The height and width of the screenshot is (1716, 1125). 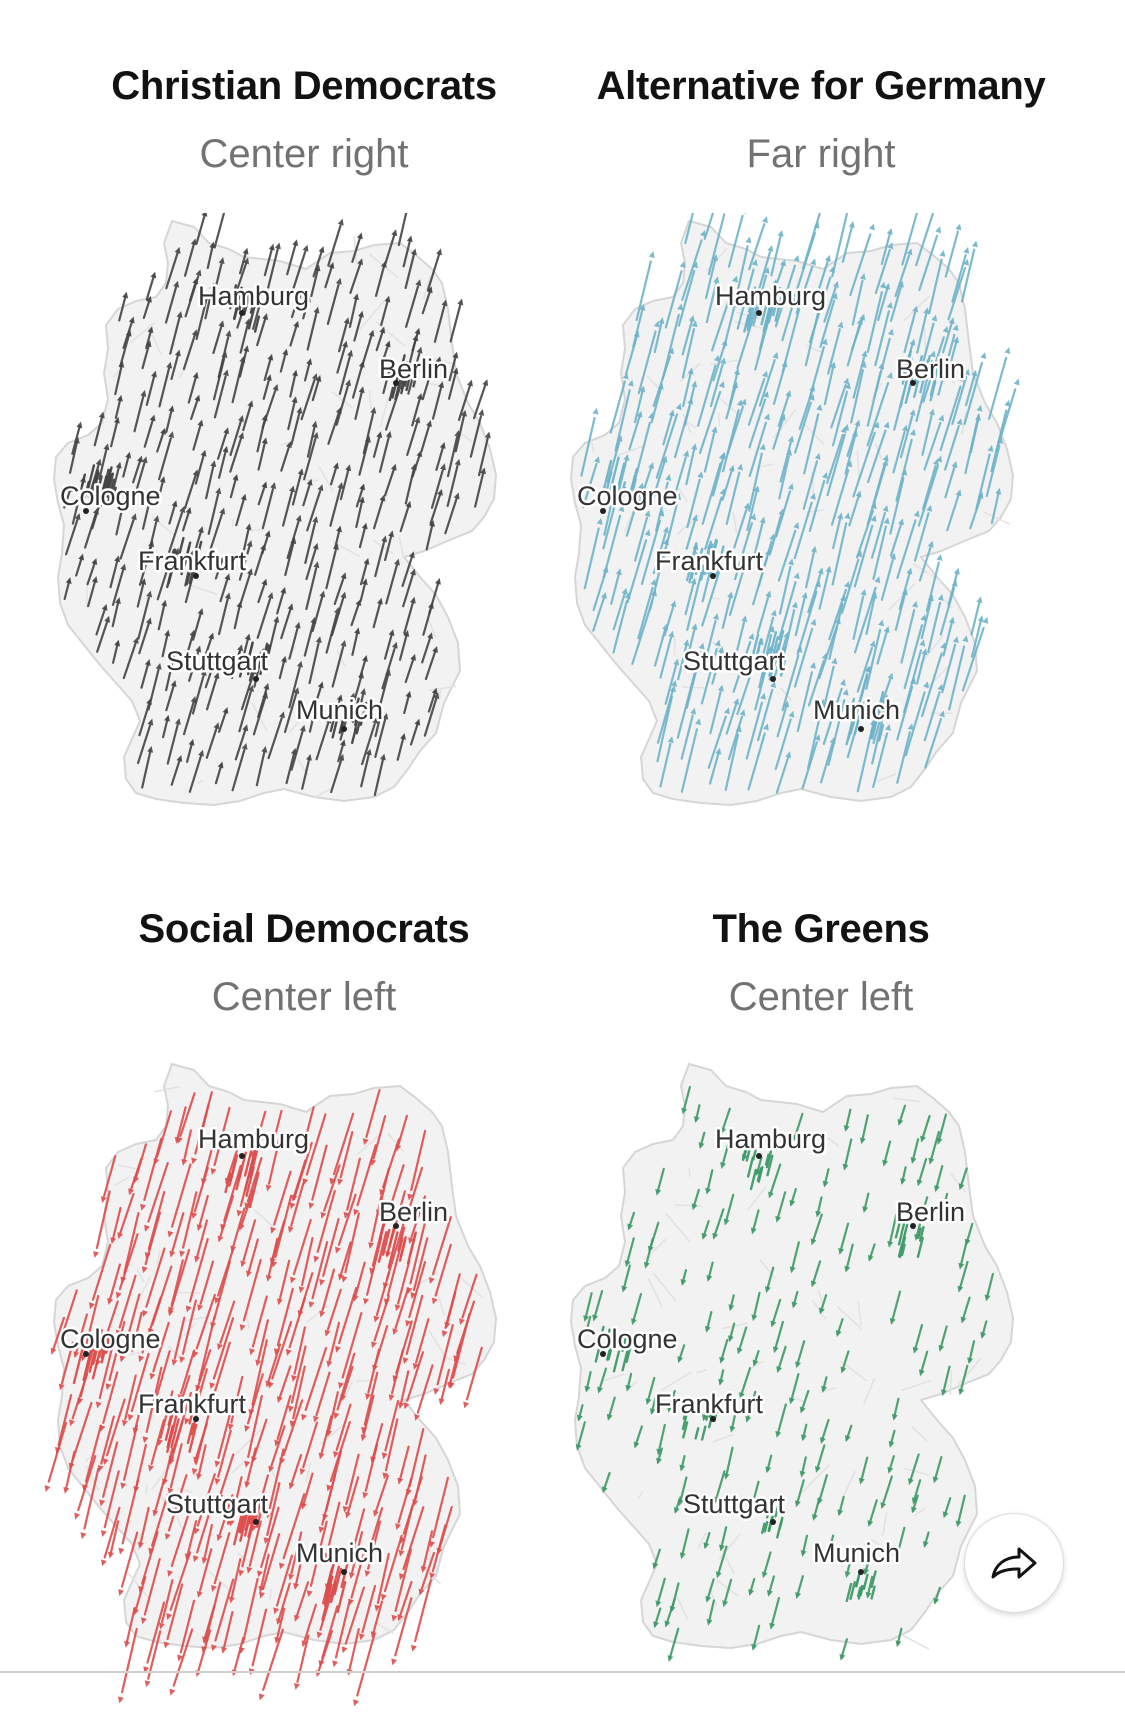 I want to click on panel-title: The Greens, so click(x=821, y=929).